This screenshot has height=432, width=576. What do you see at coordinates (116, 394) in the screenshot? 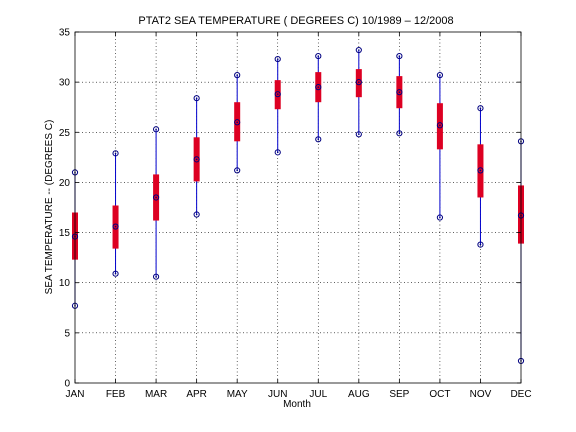
I see `x-tick-label: FEB` at bounding box center [116, 394].